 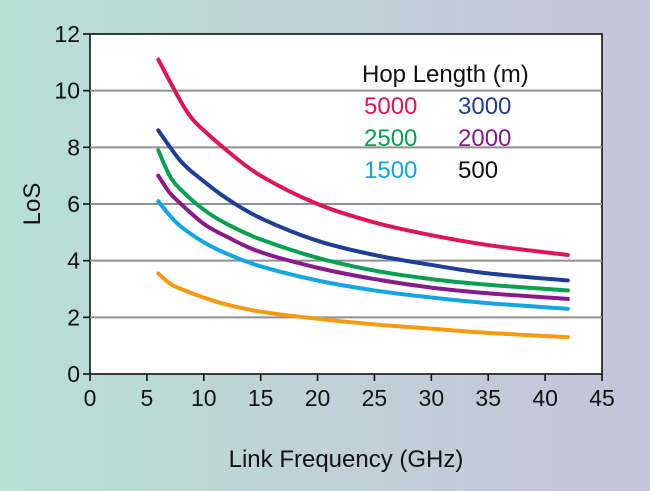 What do you see at coordinates (73, 317) in the screenshot?
I see `y-tick-label: 2` at bounding box center [73, 317].